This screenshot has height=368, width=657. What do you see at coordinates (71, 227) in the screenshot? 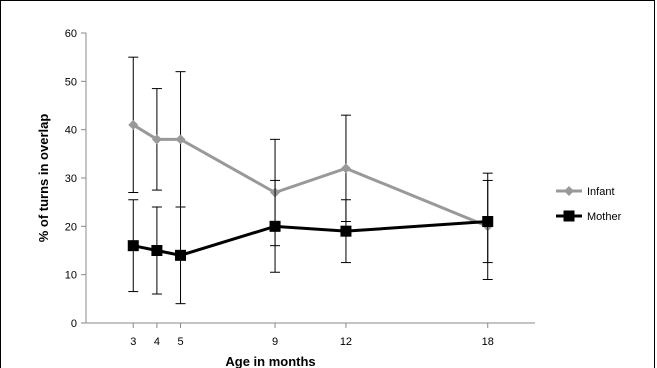
I see `y-tick-label: 20` at bounding box center [71, 227].